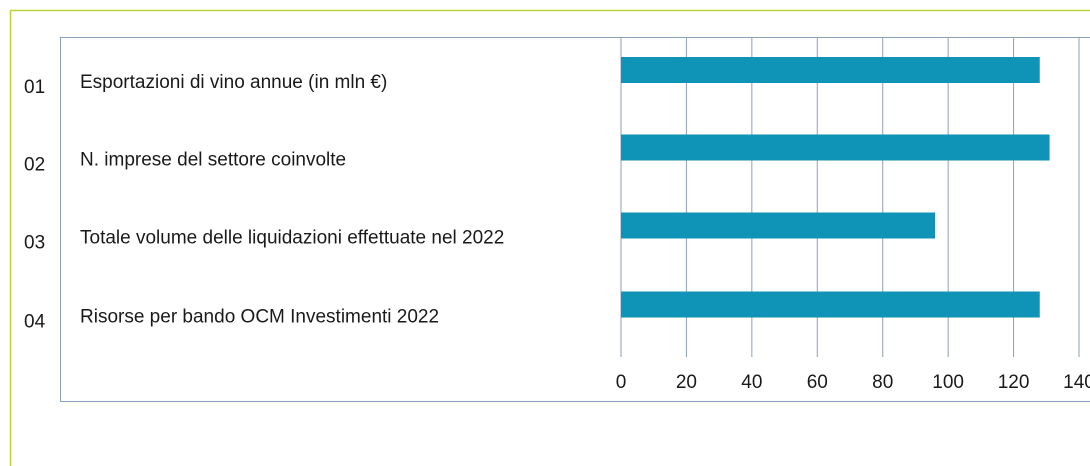  I want to click on category-label: Risorse per bando OCM Investimenti 2022, so click(259, 317).